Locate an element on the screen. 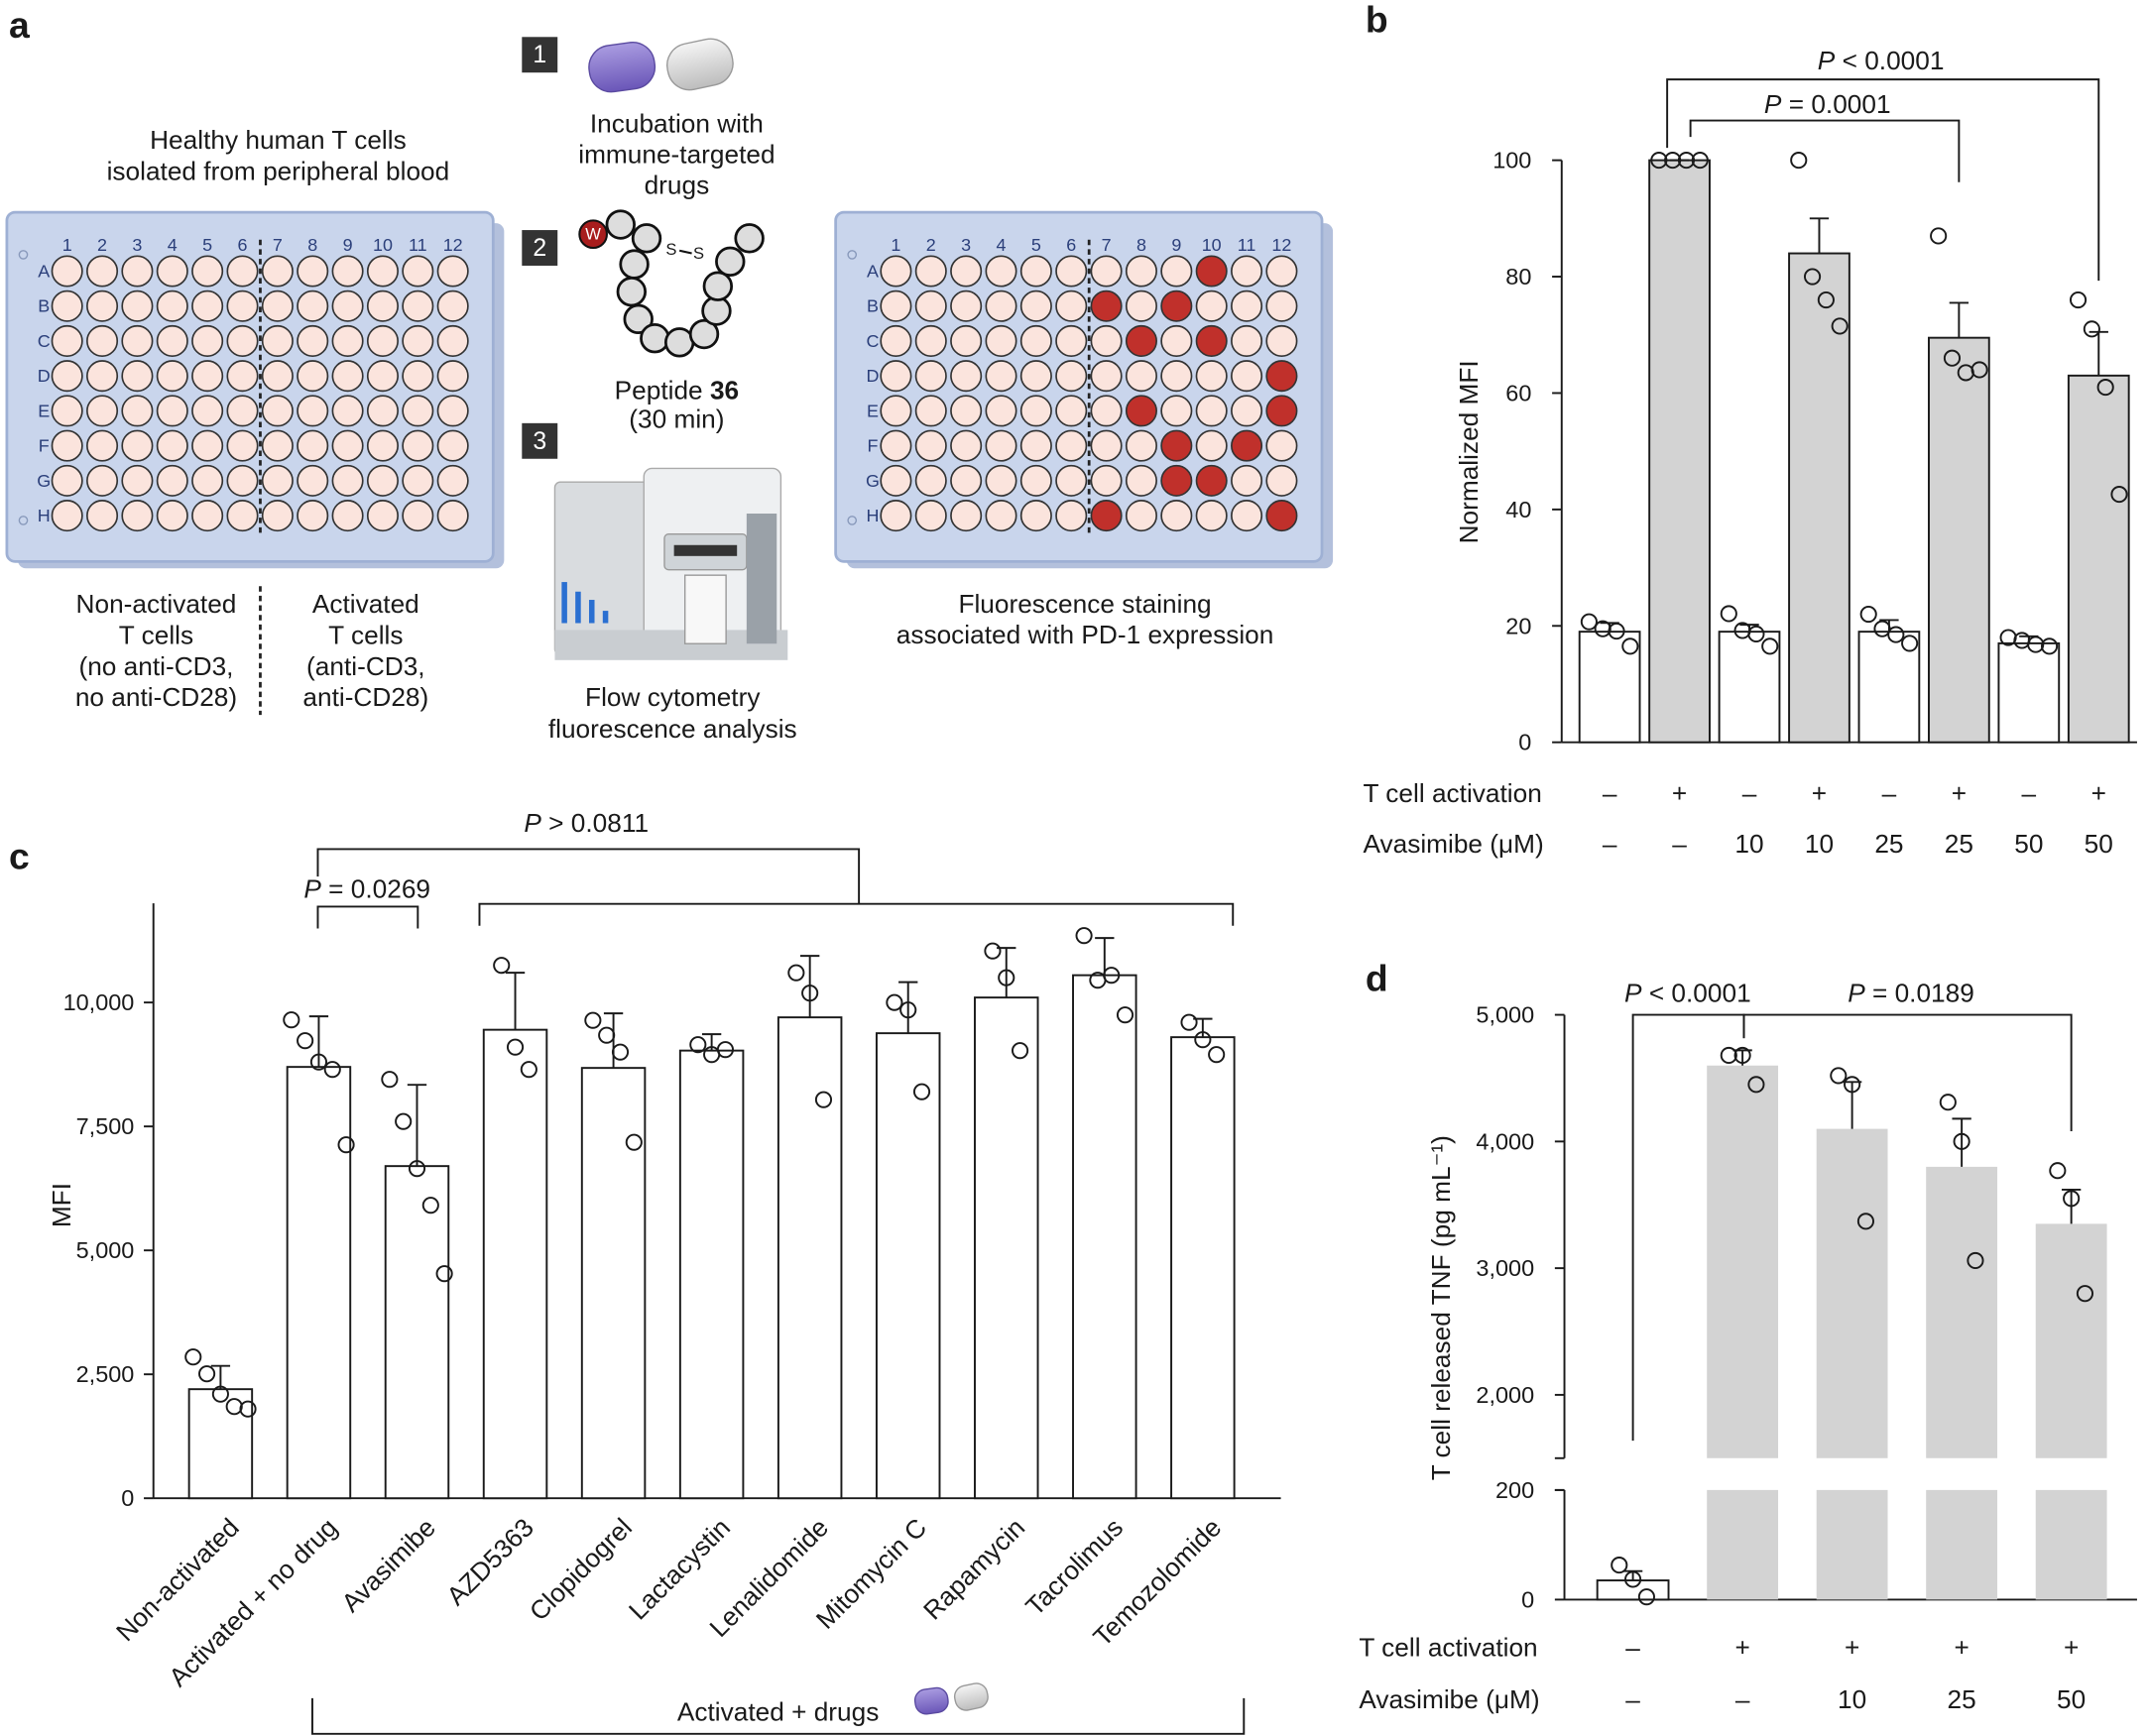  plate-row-label: F is located at coordinates (872, 446).